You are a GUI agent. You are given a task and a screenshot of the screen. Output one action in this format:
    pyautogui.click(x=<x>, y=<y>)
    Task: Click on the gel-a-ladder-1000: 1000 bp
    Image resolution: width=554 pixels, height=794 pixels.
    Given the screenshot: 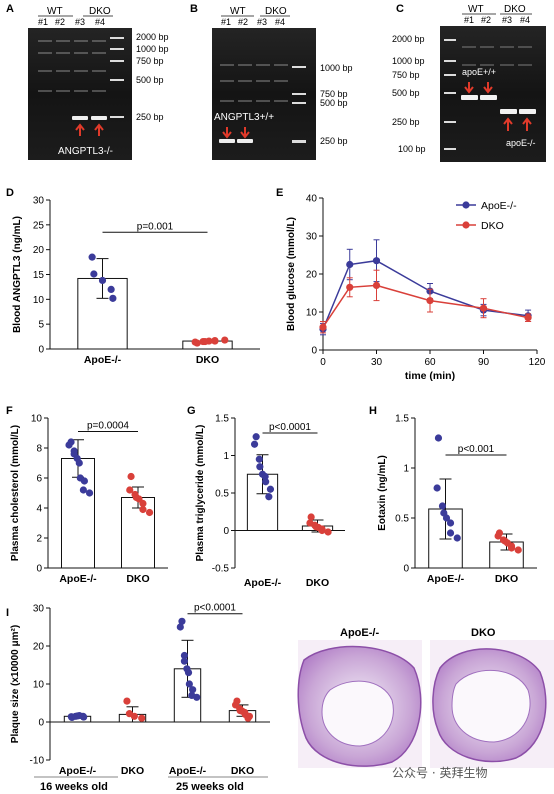 What is the action you would take?
    pyautogui.click(x=152, y=49)
    